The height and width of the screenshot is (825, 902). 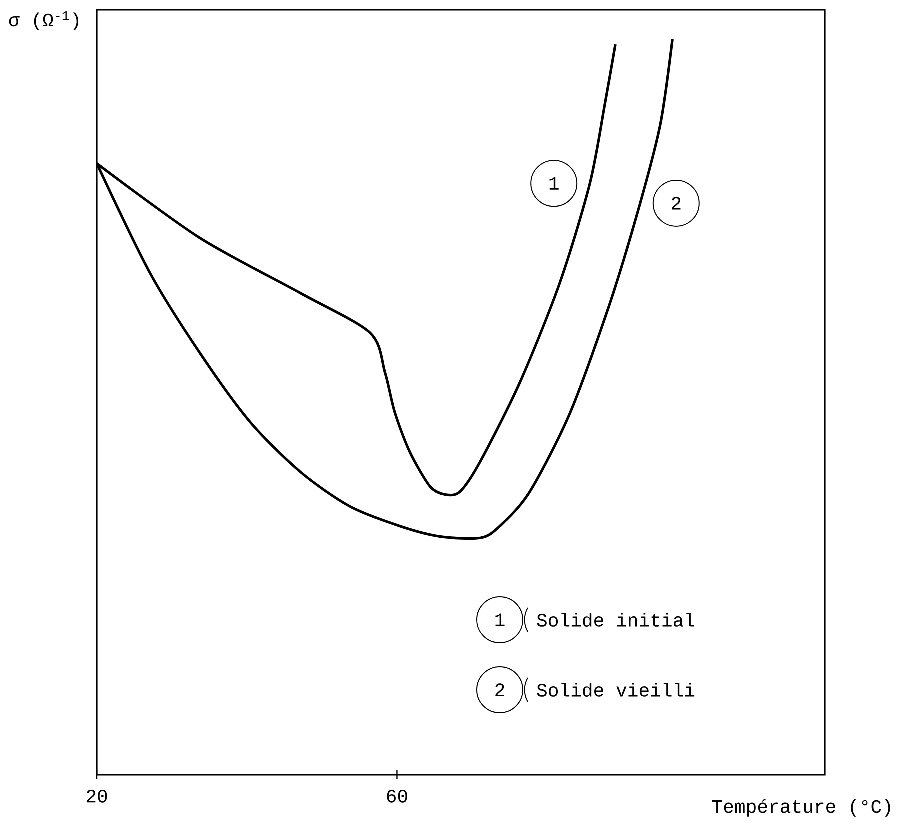 I want to click on legend-label: Solide vieilli, so click(x=616, y=690).